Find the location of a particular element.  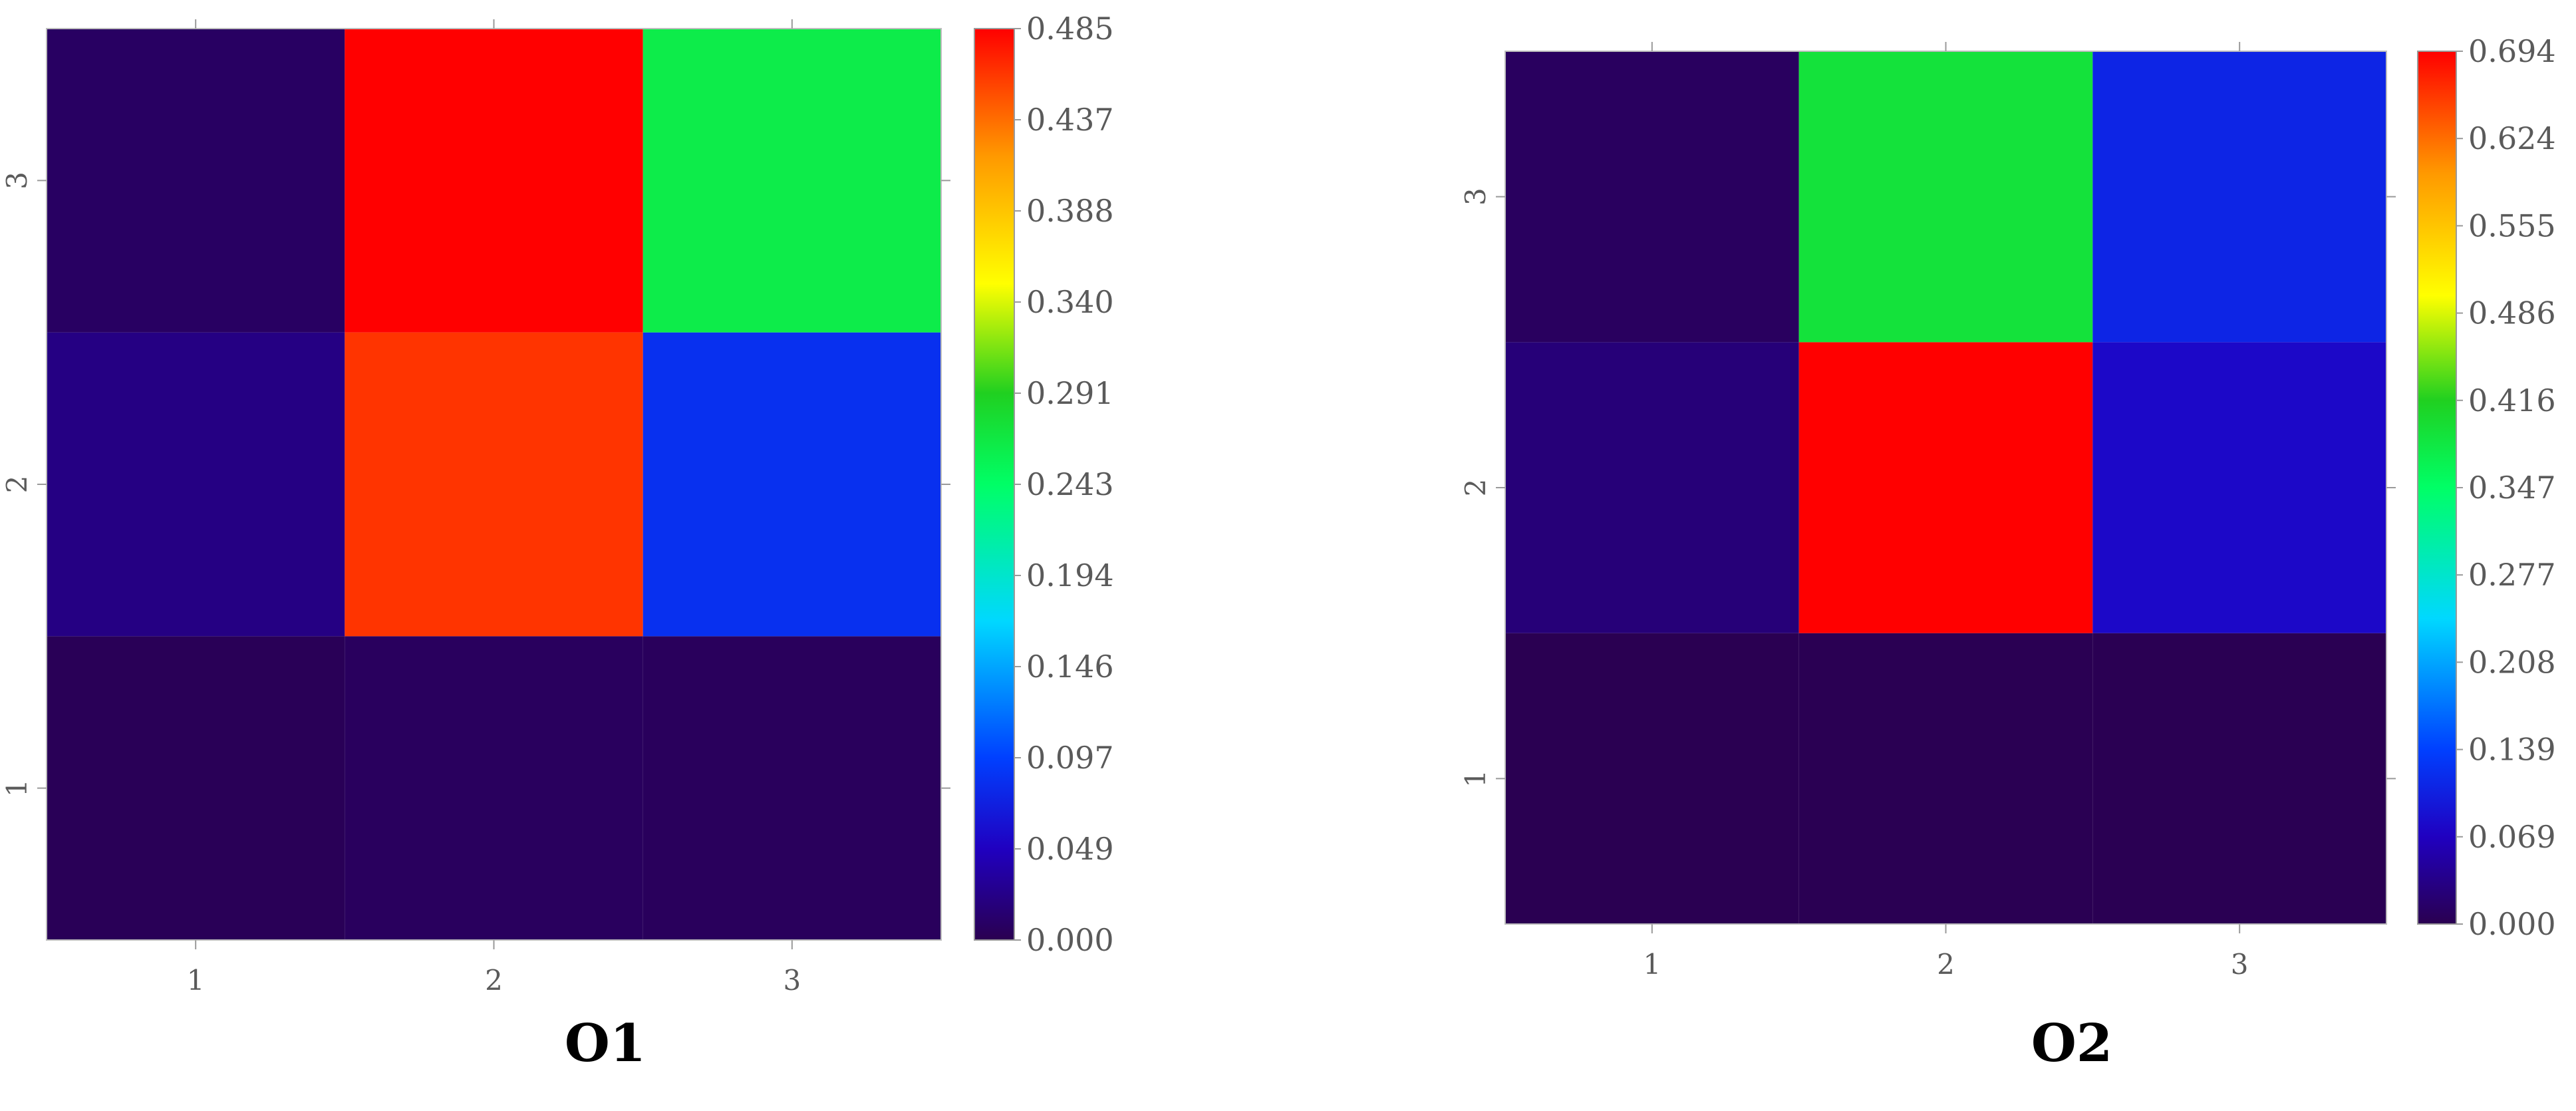

colorbar-tick-label: 0.694 is located at coordinates (2512, 51).